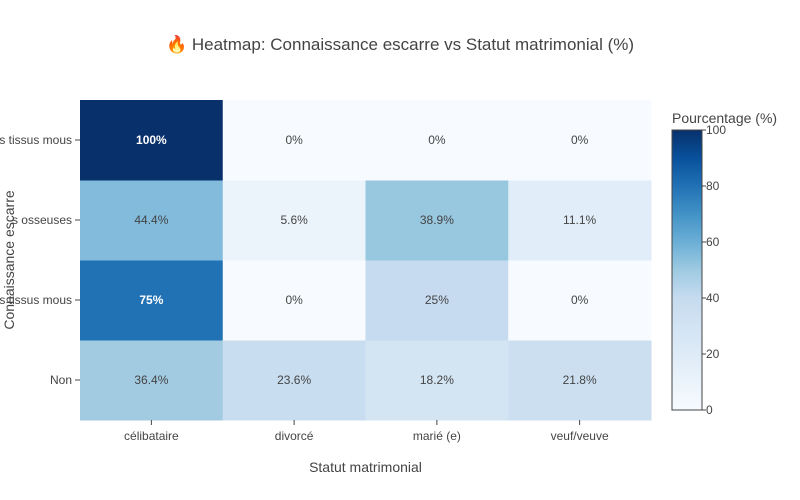 The width and height of the screenshot is (800, 500). What do you see at coordinates (40, 260) in the screenshot?
I see `y-axis-ticks: Non s tissus mous s osseuses s tissus mous` at bounding box center [40, 260].